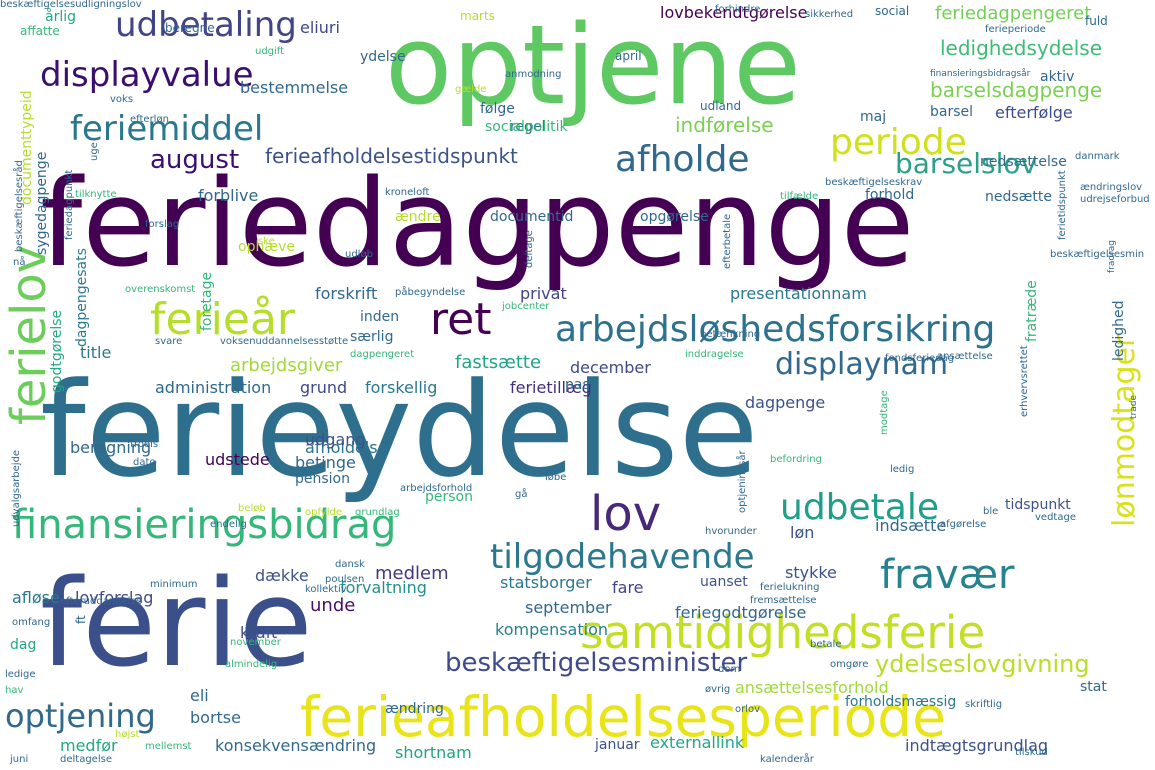 The height and width of the screenshot is (770, 1155). Describe the element at coordinates (325, 462) in the screenshot. I see `cloud-word: betinge` at that location.